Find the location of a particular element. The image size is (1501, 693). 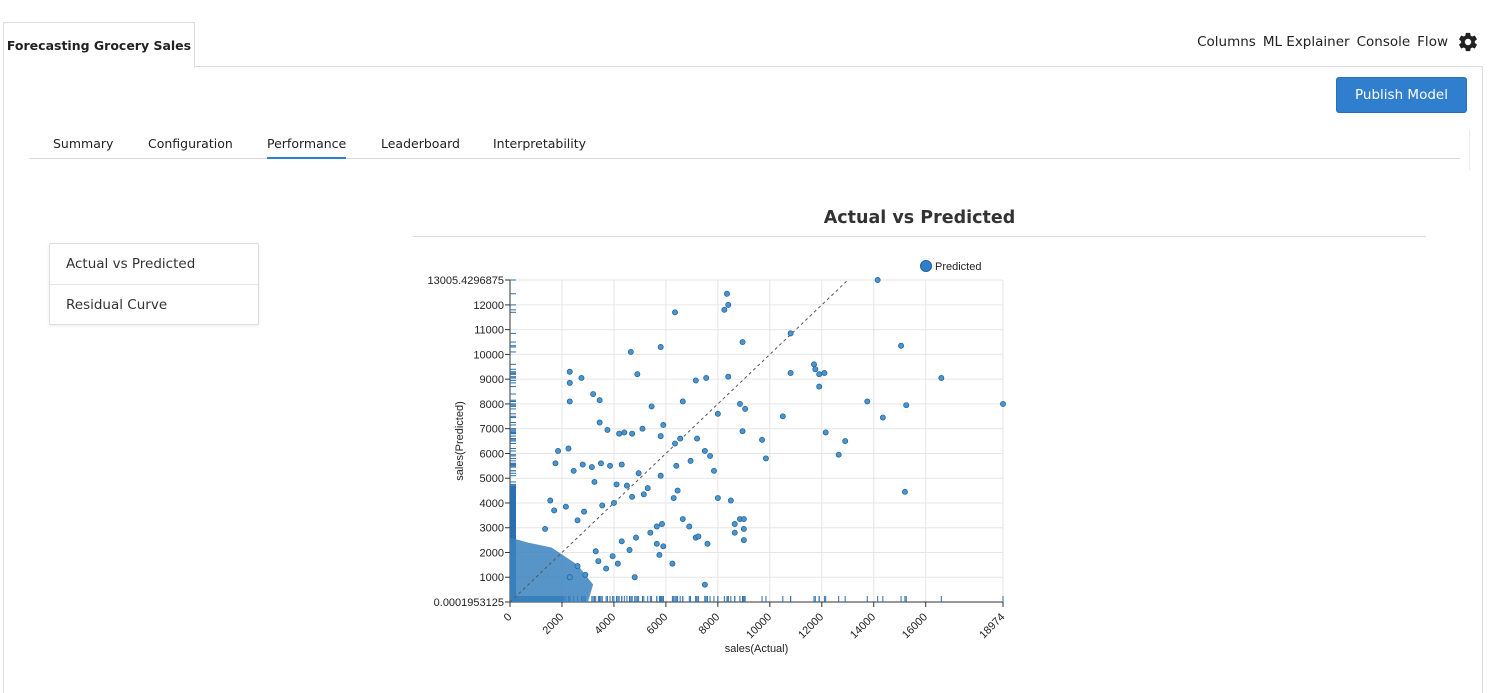

dense-point-cluster is located at coordinates (552, 569).